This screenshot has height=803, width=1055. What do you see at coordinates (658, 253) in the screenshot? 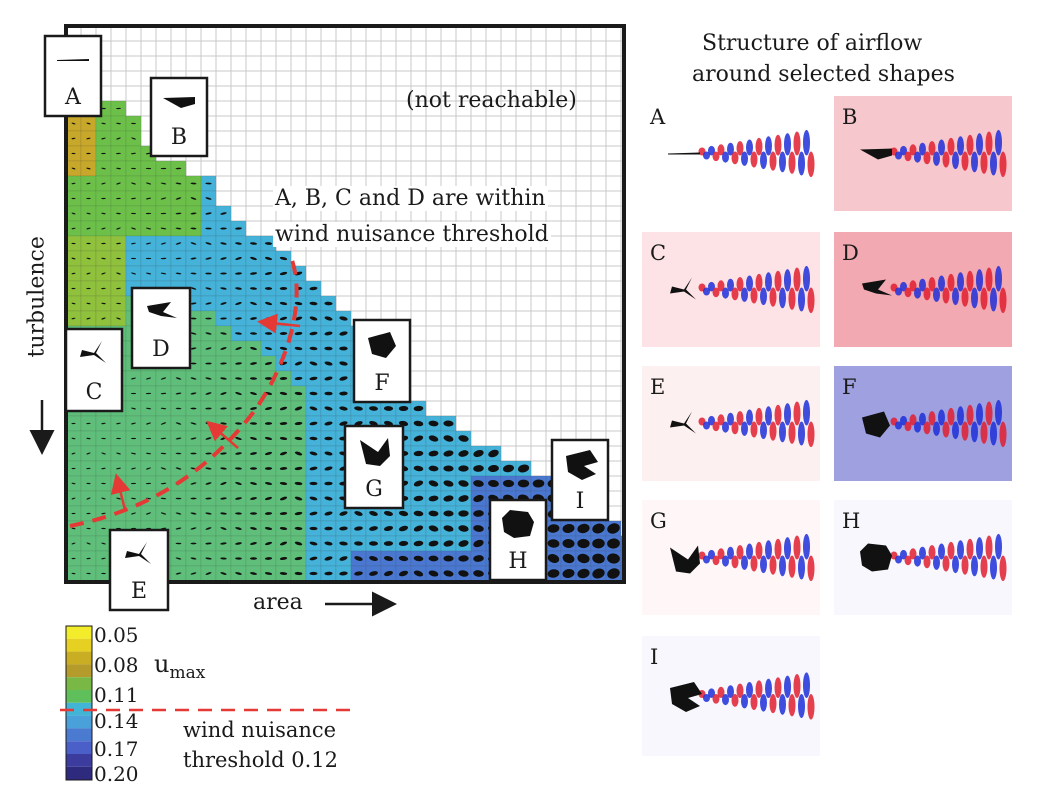
I see `airflow-panel-label: C` at bounding box center [658, 253].